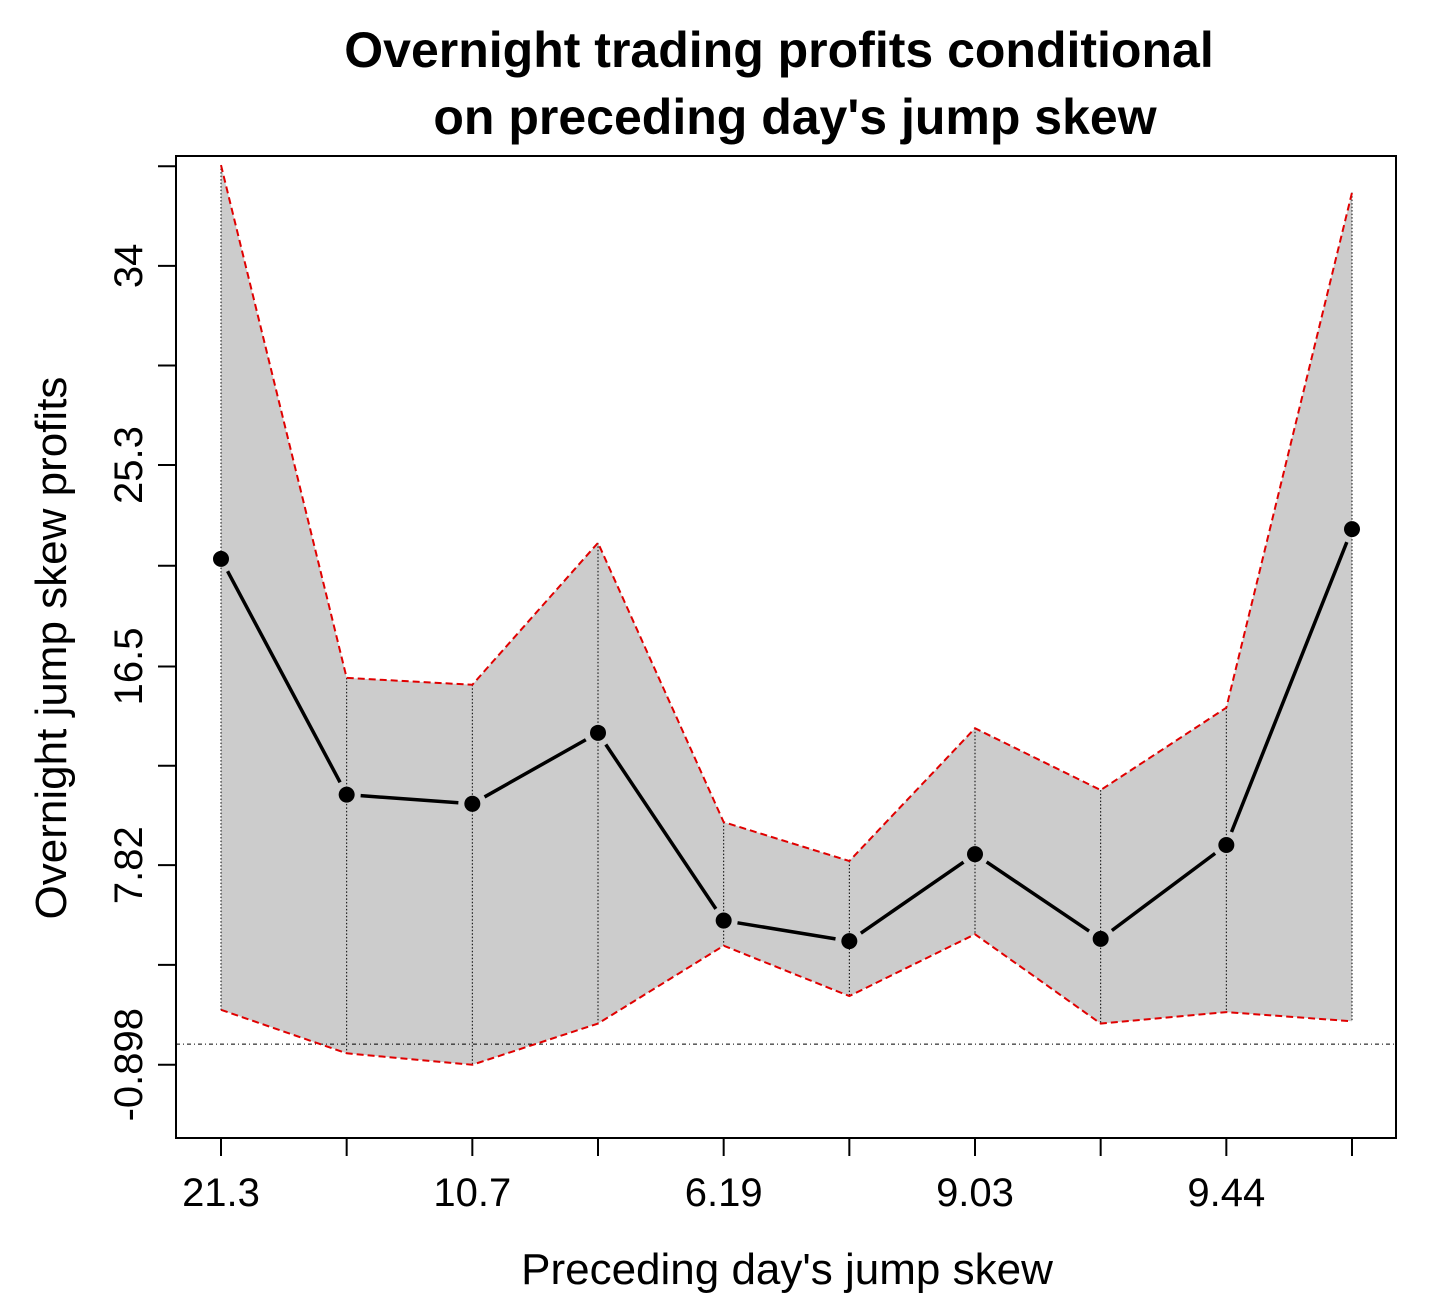 The height and width of the screenshot is (1296, 1440). Describe the element at coordinates (786, 999) in the screenshot. I see `lower-bound-line` at that location.